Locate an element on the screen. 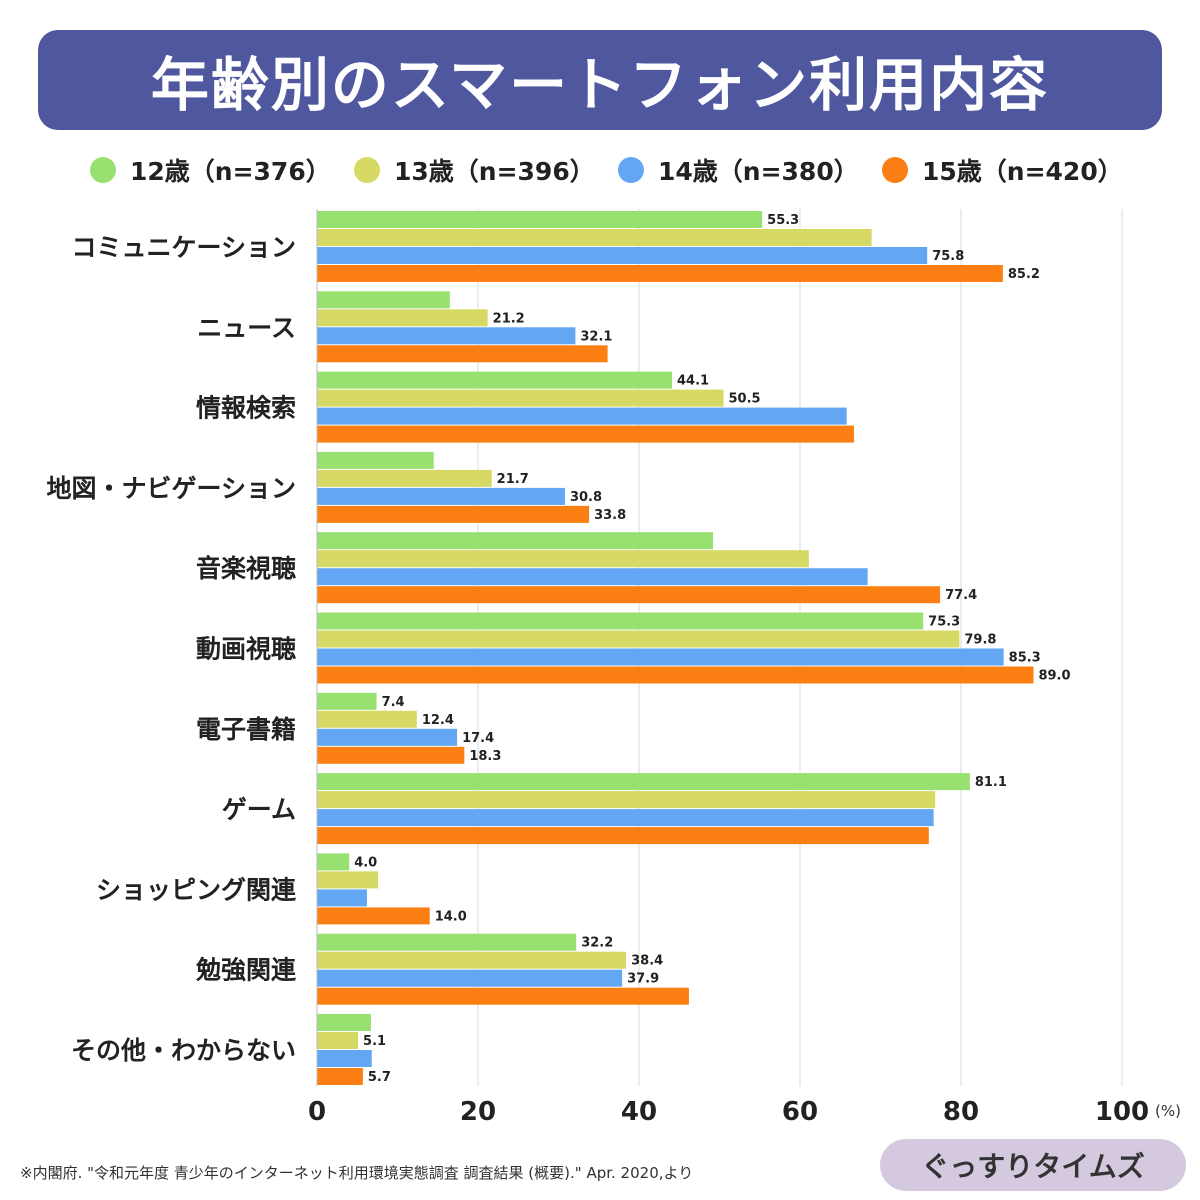 The height and width of the screenshot is (1200, 1200). category-label: 電子書籍 is located at coordinates (246, 729).